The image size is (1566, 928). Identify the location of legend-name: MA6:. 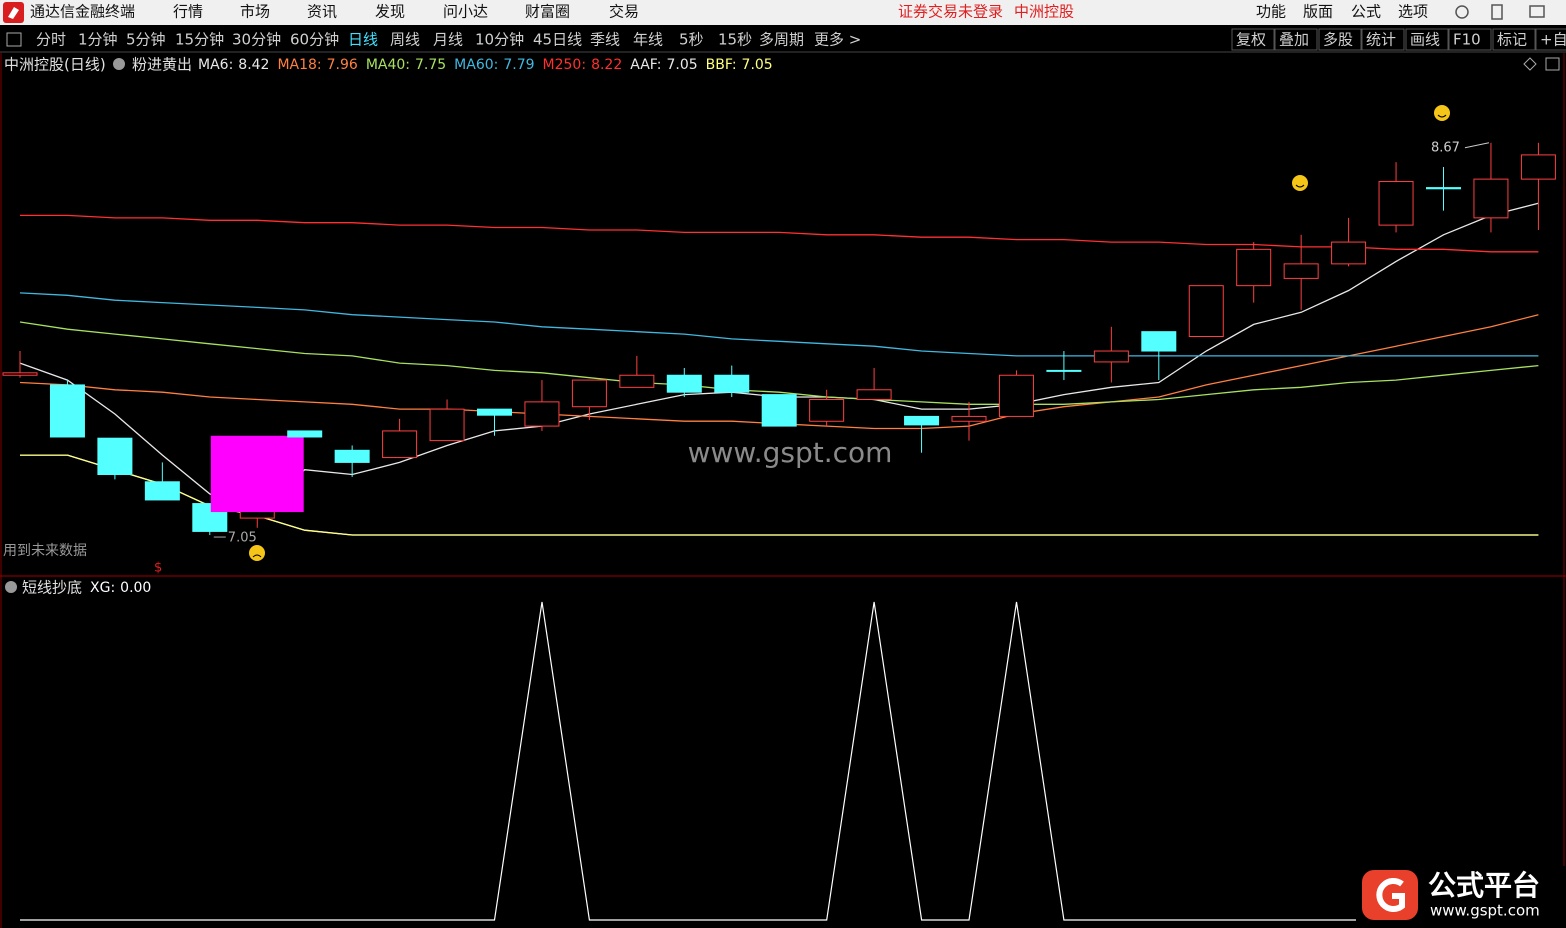
(215, 65).